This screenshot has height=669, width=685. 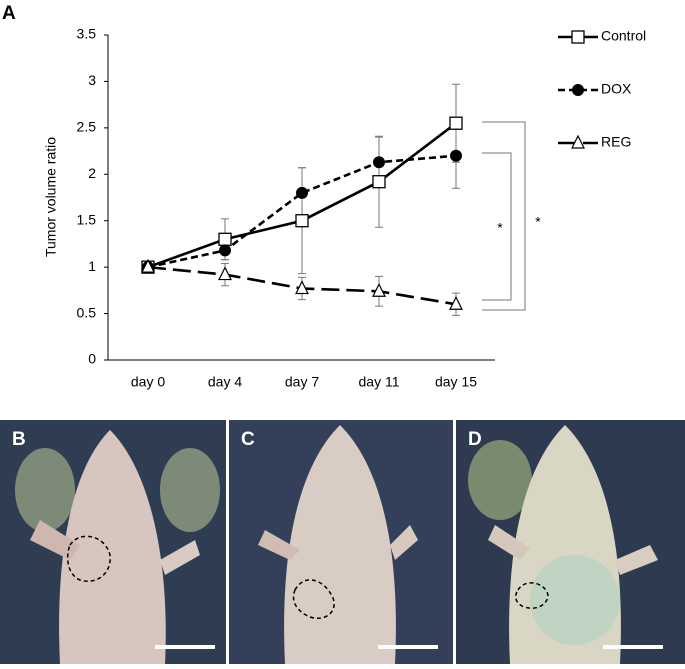 I want to click on y-tick-label: 1, so click(x=92, y=266).